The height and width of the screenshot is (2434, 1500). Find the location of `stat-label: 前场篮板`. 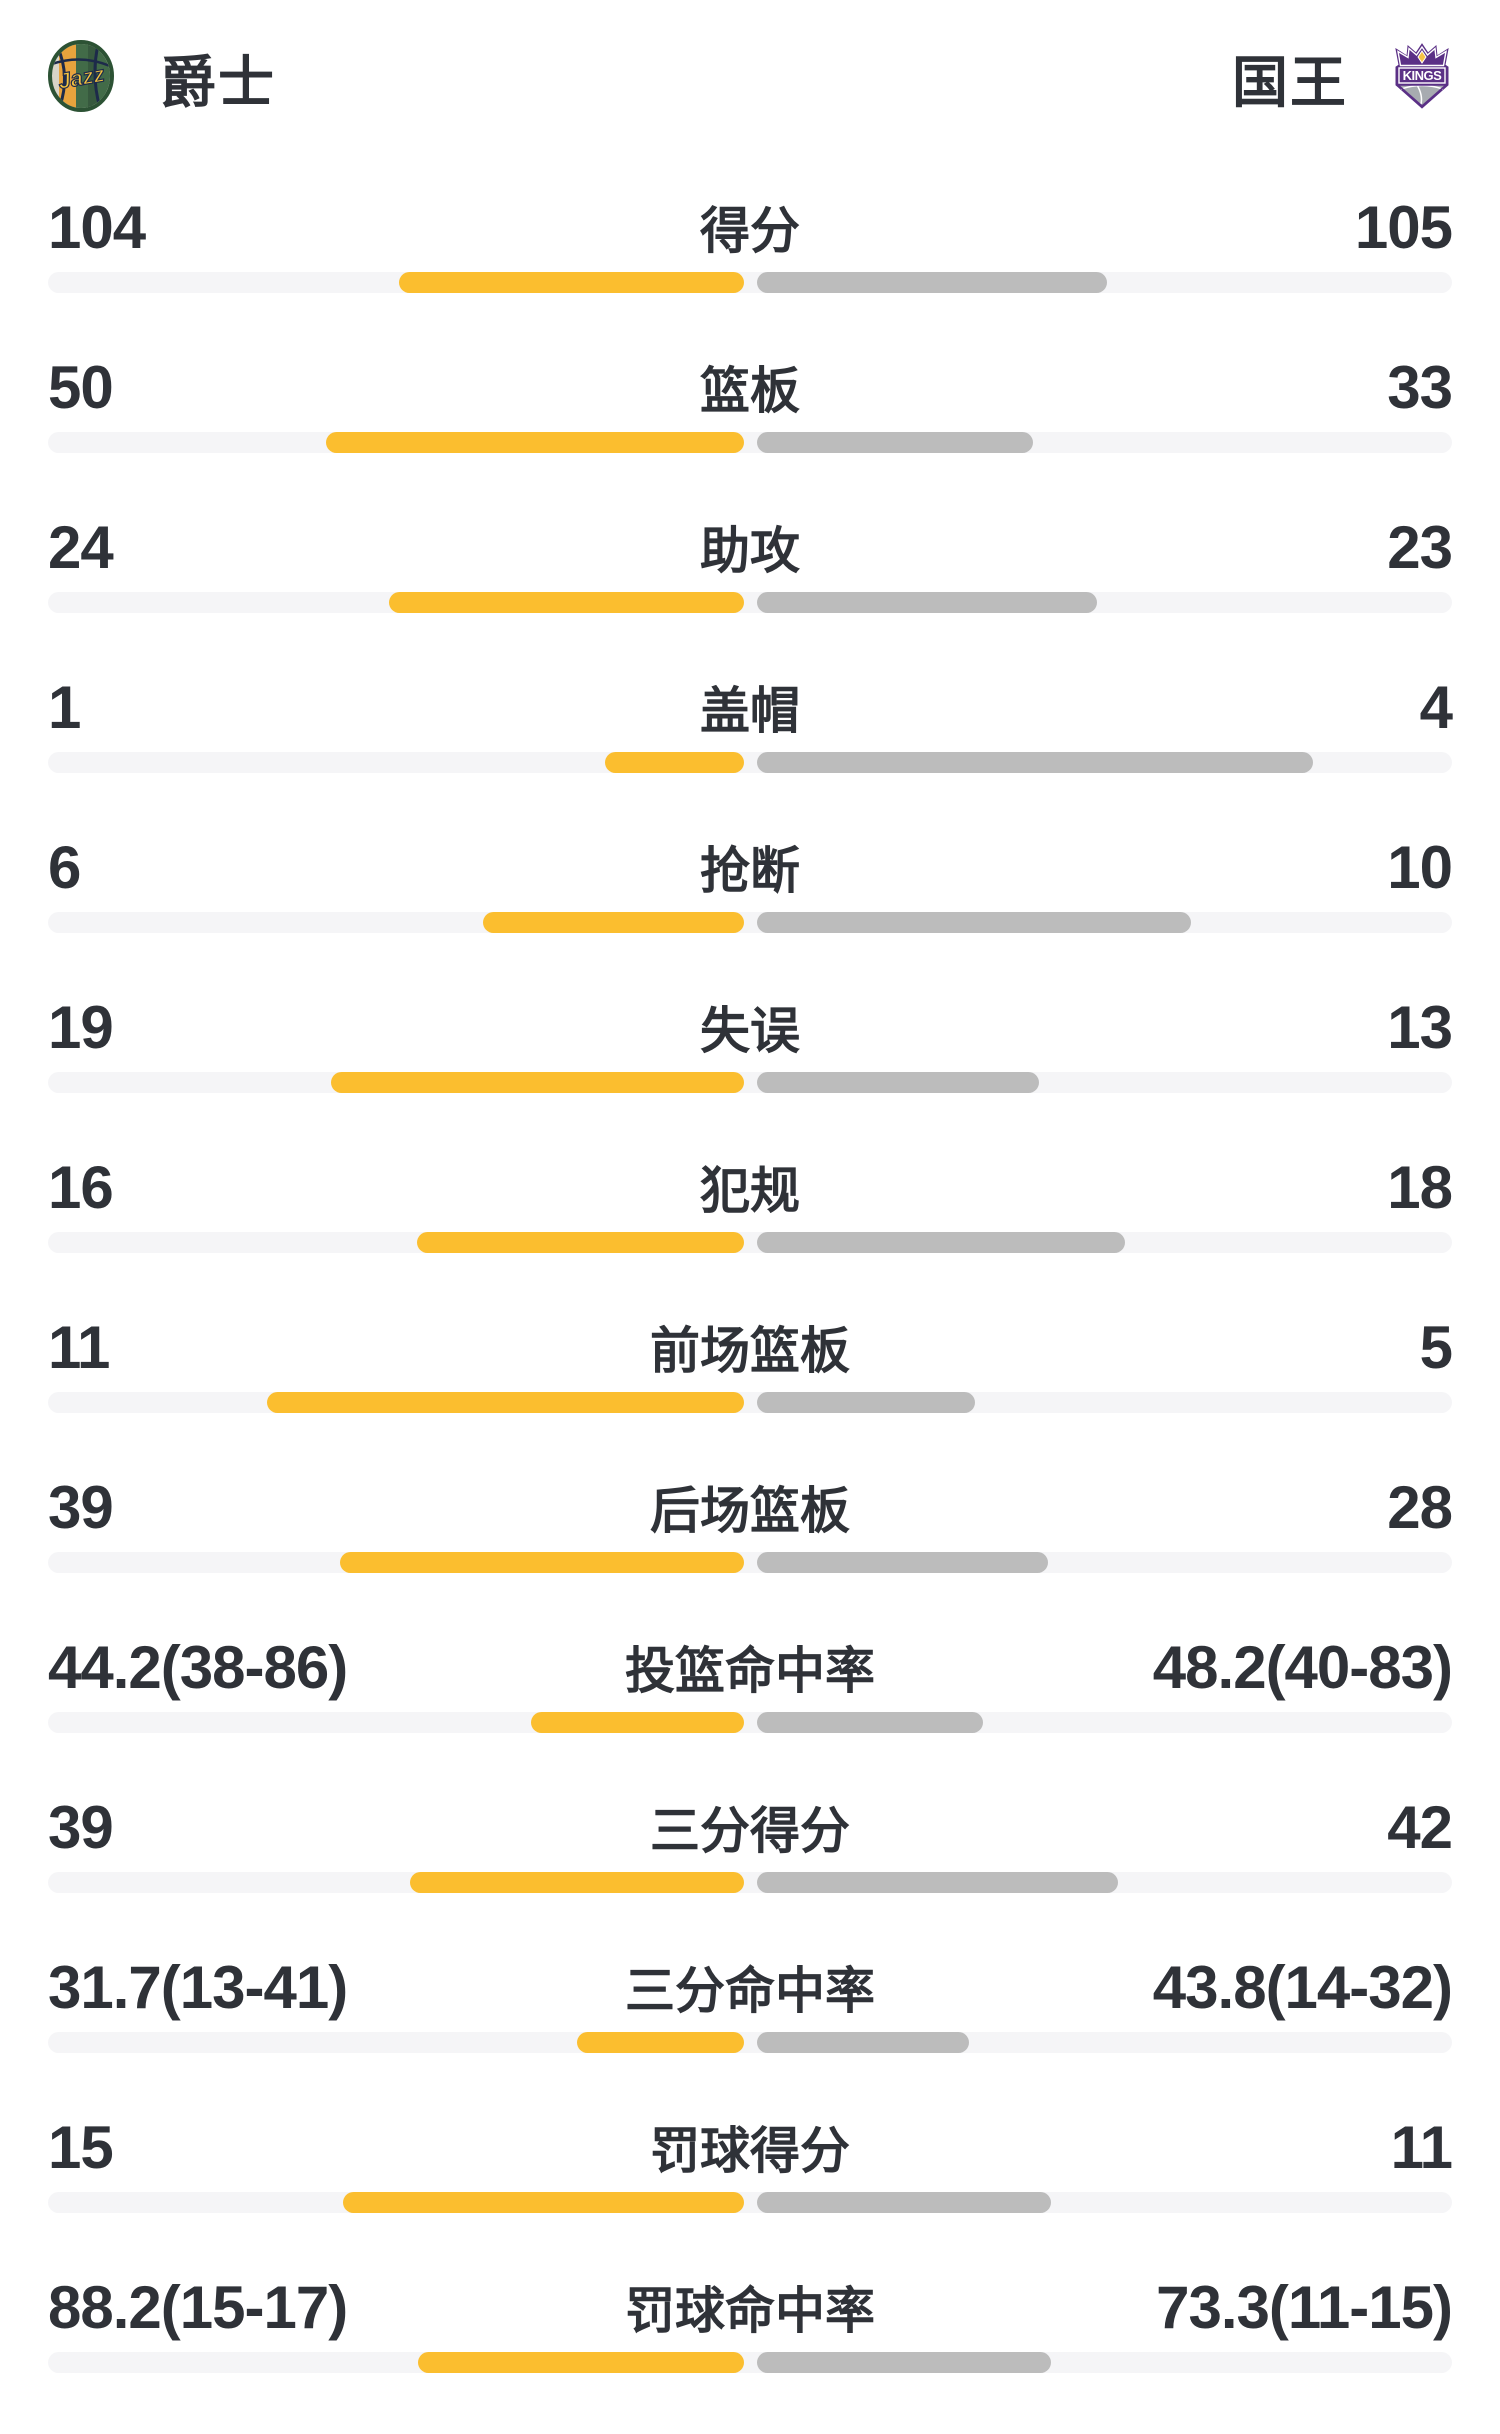

stat-label: 前场篮板 is located at coordinates (750, 1351).